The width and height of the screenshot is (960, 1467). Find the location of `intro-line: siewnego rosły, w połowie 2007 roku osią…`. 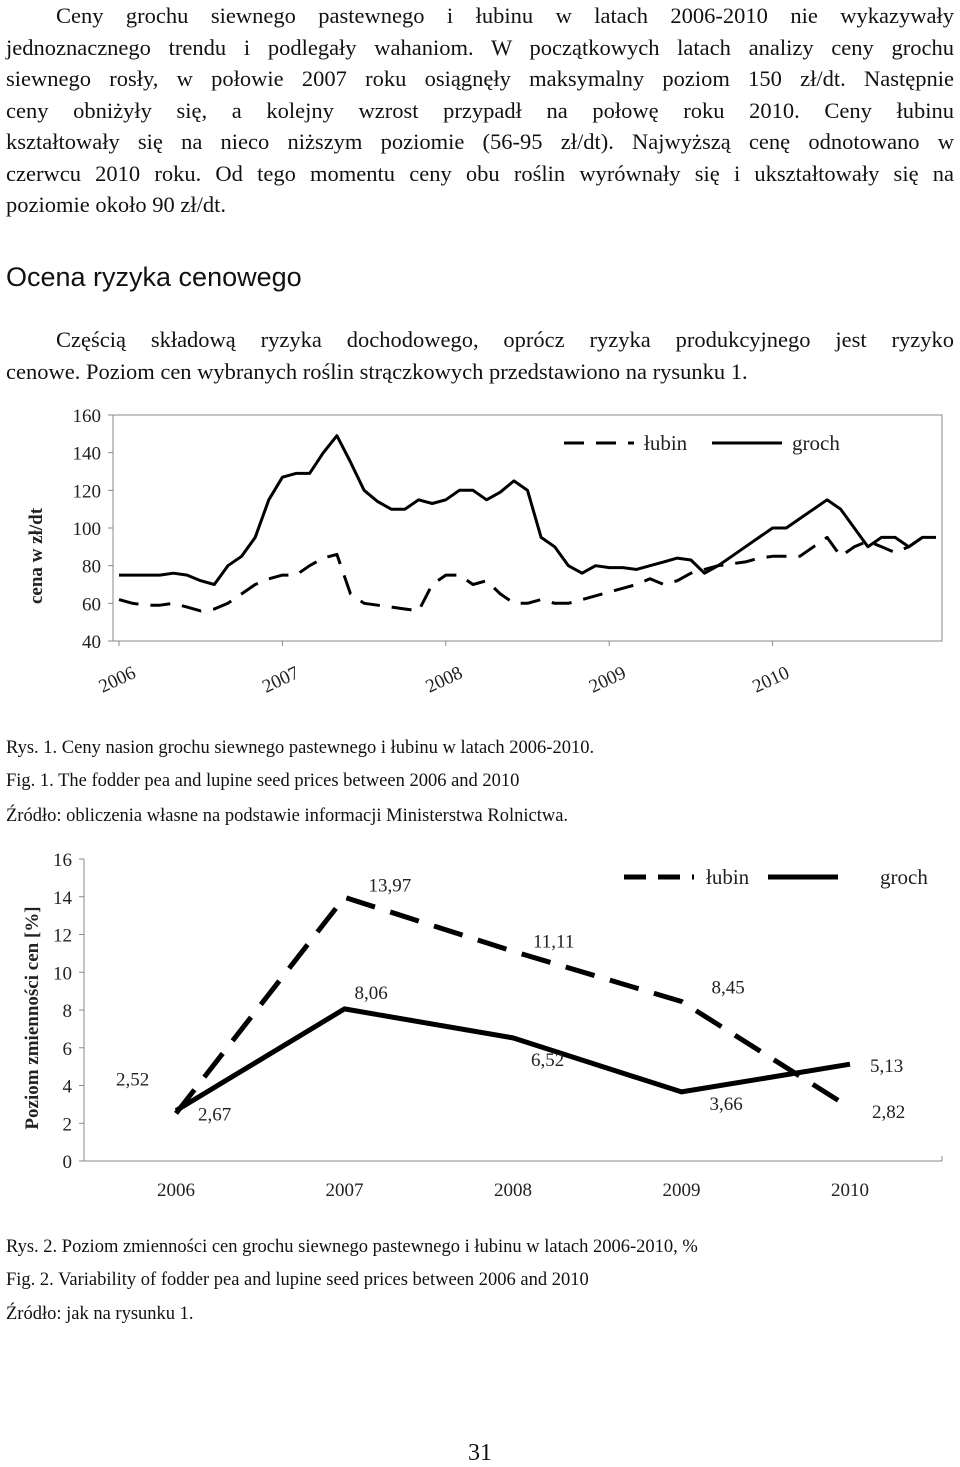

intro-line: siewnego rosły, w połowie 2007 roku osią… is located at coordinates (480, 78).